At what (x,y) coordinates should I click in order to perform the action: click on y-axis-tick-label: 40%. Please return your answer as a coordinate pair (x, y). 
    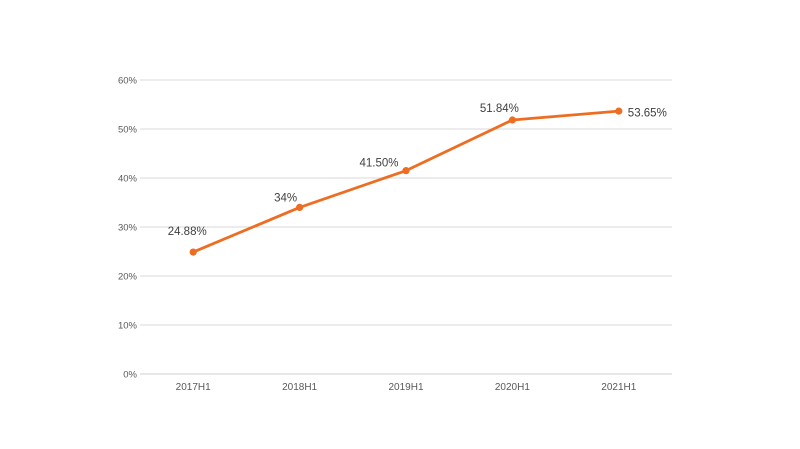
    Looking at the image, I should click on (128, 179).